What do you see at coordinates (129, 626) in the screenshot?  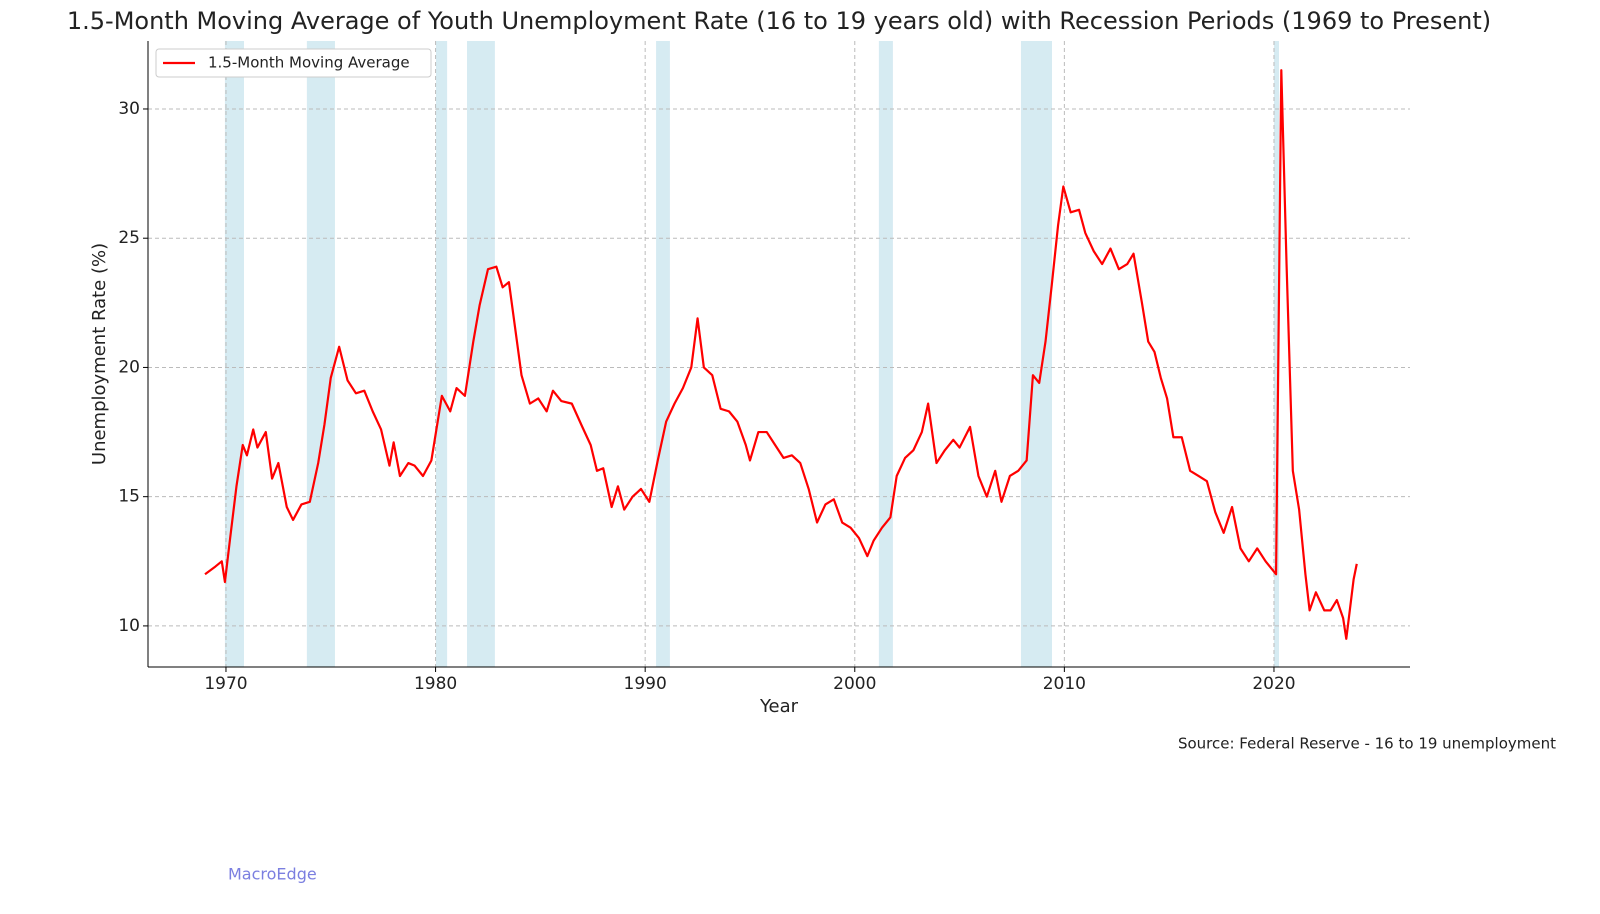 I see `y-tick-label: 10` at bounding box center [129, 626].